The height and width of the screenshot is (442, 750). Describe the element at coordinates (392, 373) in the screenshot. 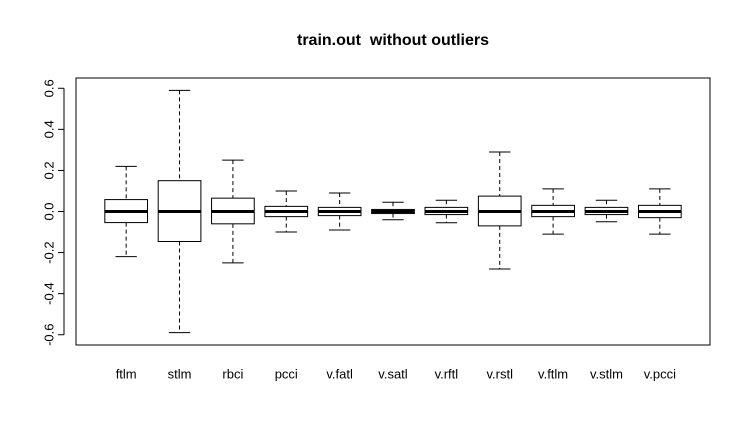

I see `x-tick-label: v.satl` at that location.